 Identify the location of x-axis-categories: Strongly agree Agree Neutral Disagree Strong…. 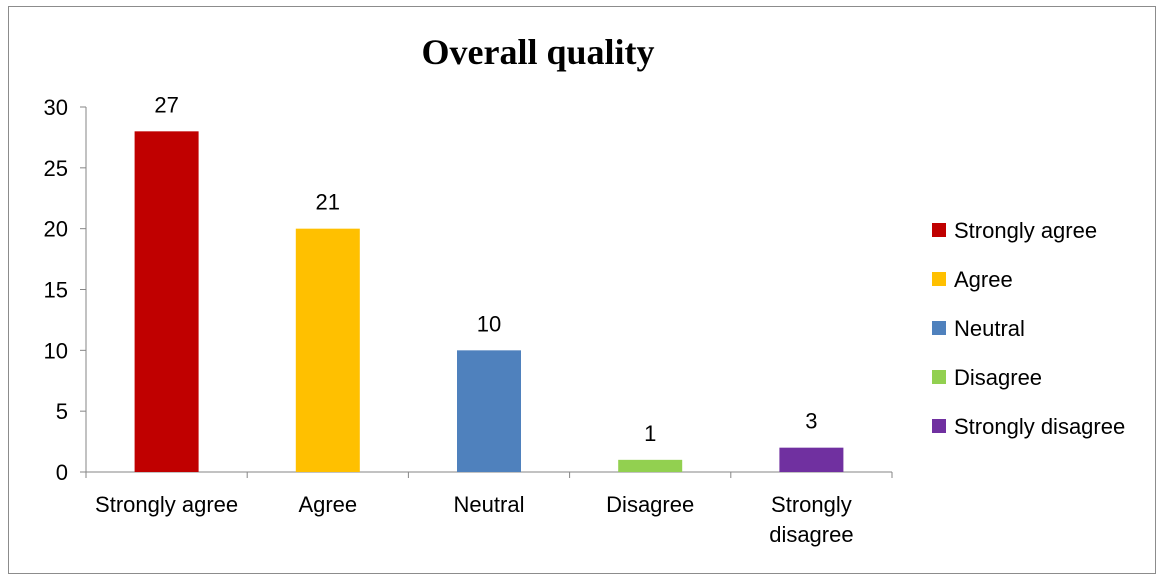
(474, 519).